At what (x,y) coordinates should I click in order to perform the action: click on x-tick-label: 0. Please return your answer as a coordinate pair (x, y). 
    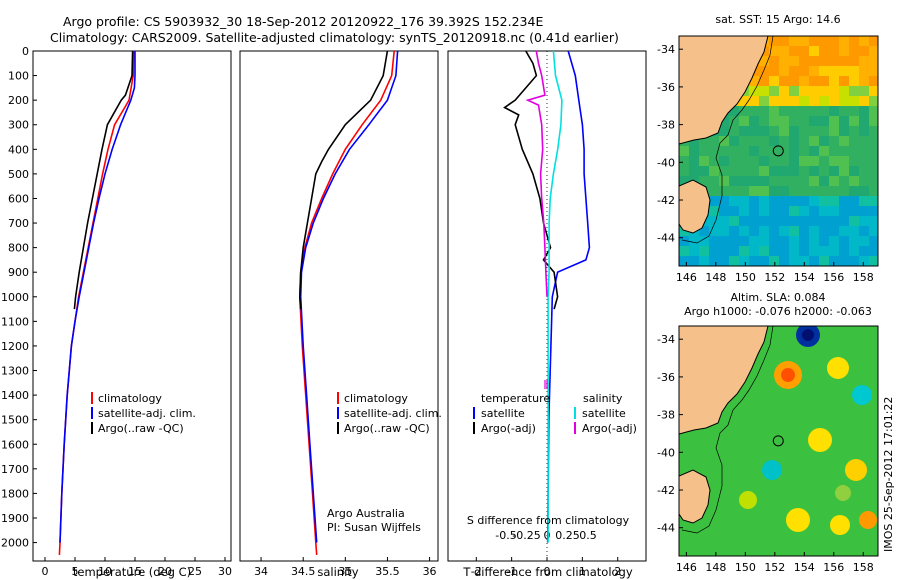
    Looking at the image, I should click on (45, 571).